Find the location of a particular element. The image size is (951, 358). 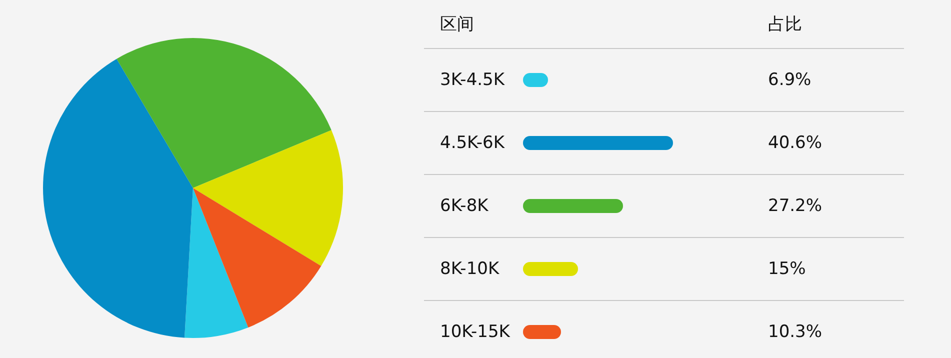

text: 区间 is located at coordinates (457, 25).